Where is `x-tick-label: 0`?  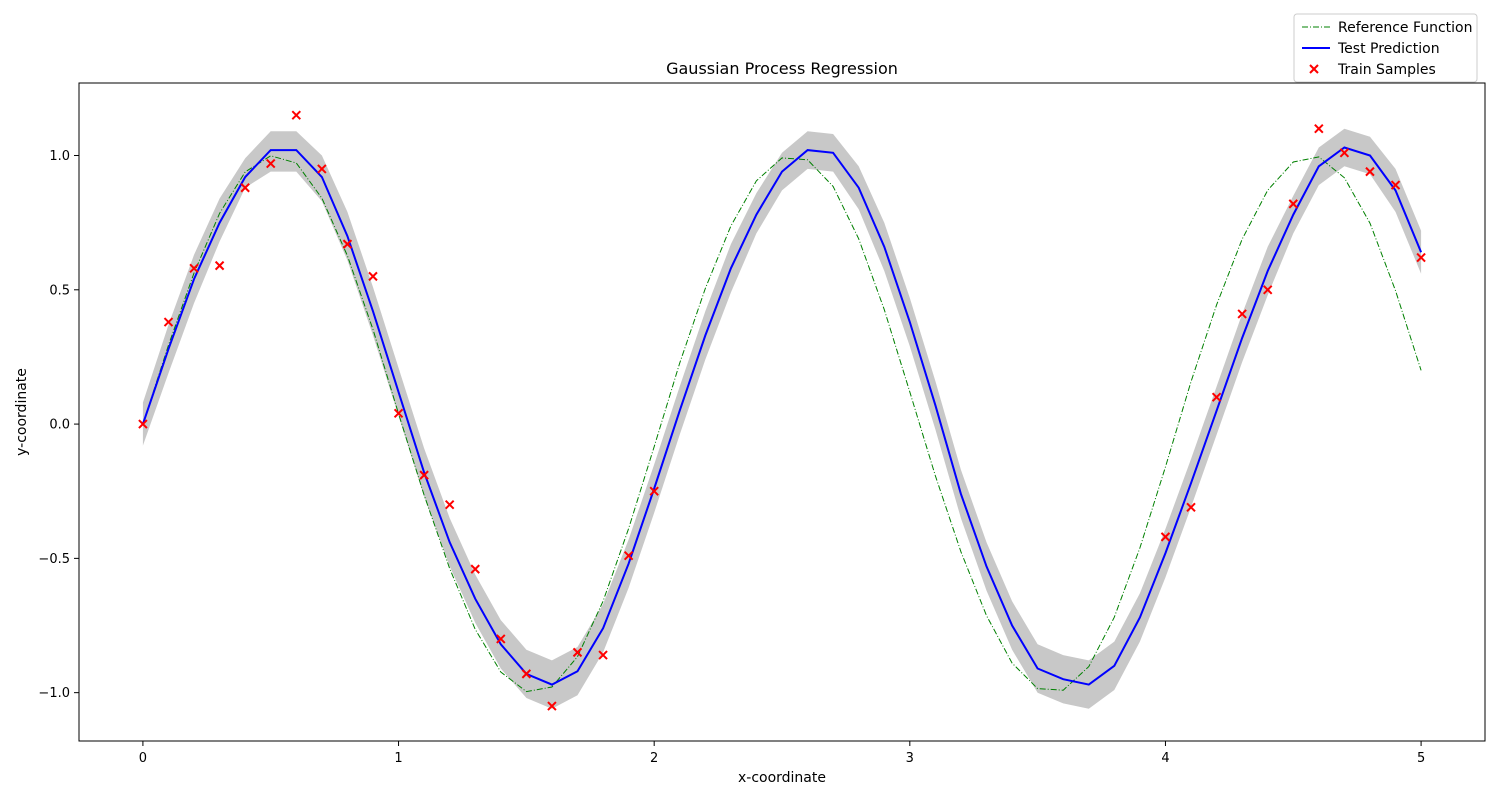 x-tick-label: 0 is located at coordinates (143, 758).